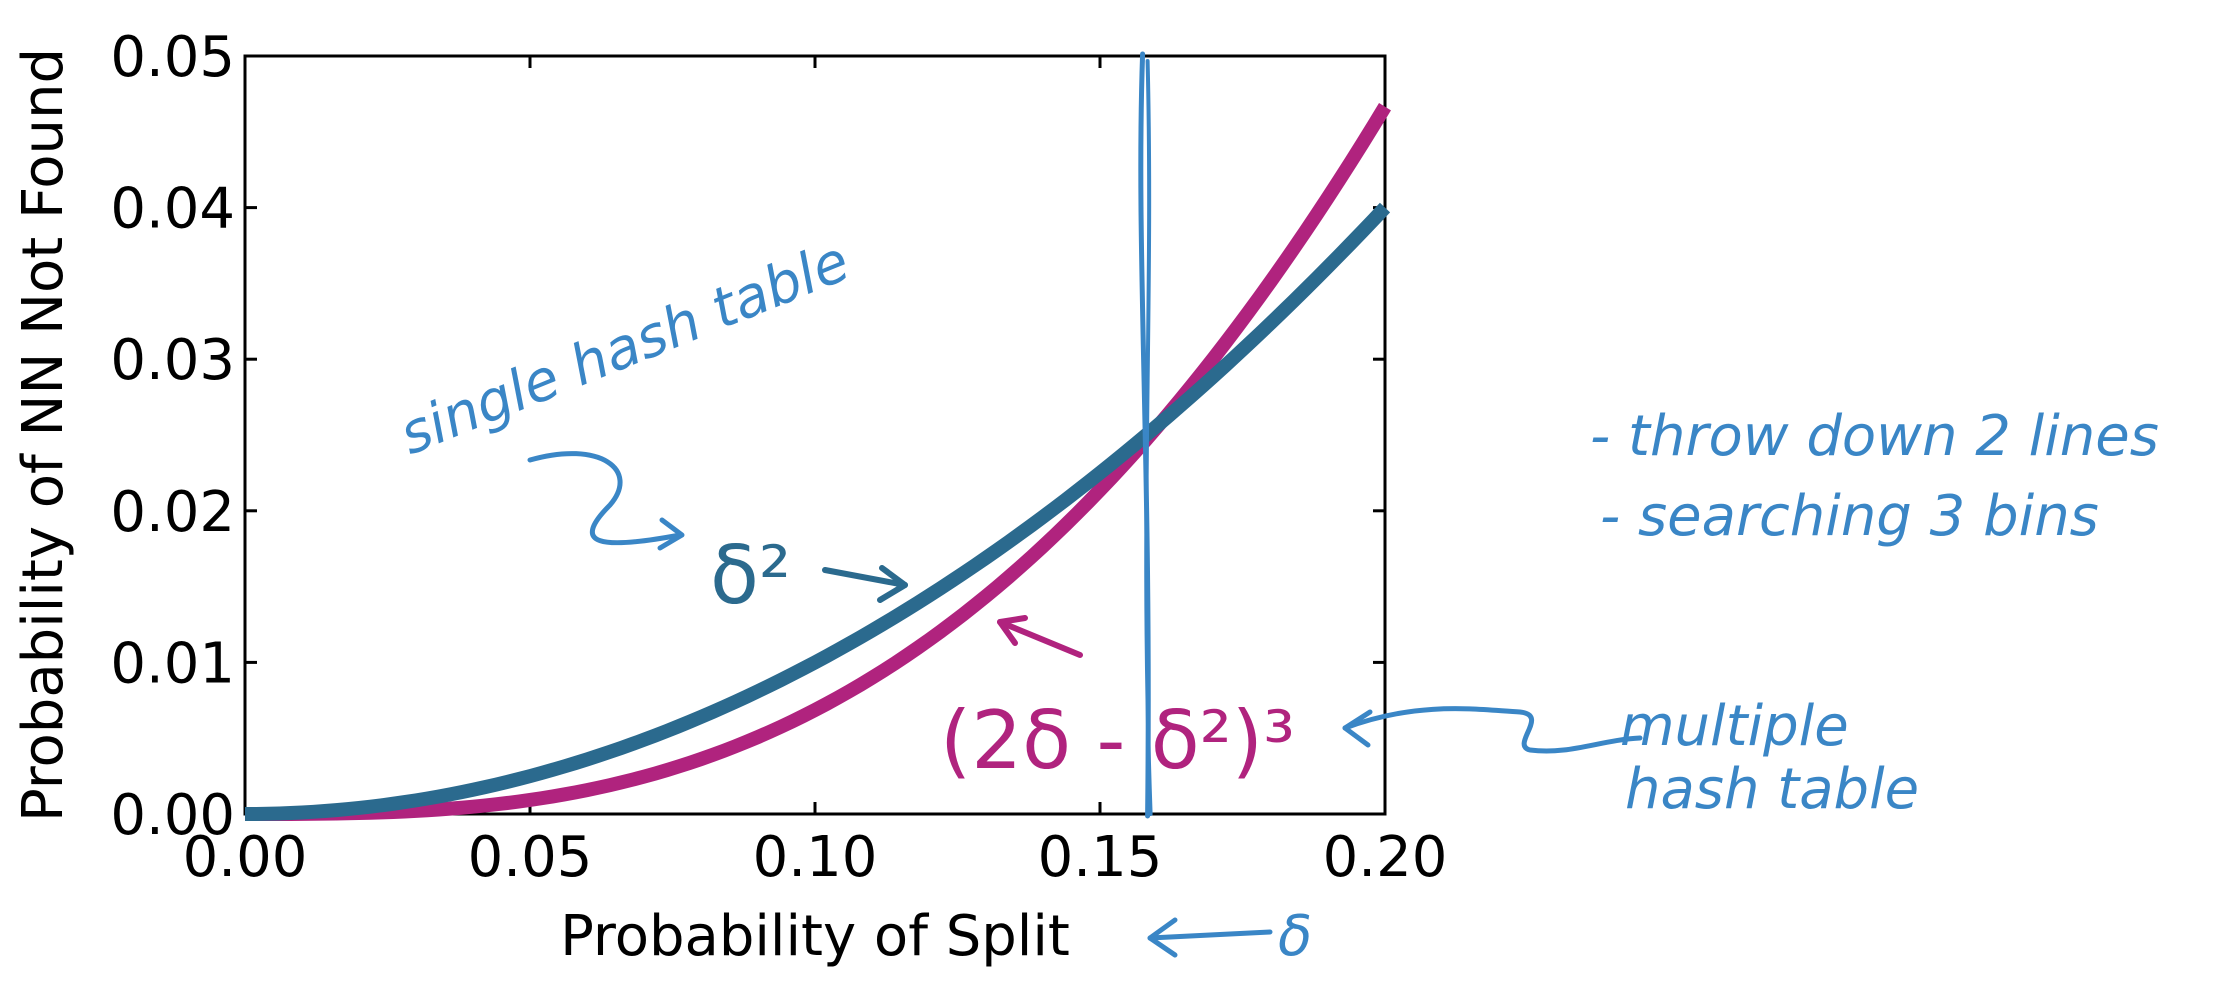 Image resolution: width=2220 pixels, height=987 pixels. Describe the element at coordinates (605, 498) in the screenshot. I see `single-hash-arrow-curve` at that location.